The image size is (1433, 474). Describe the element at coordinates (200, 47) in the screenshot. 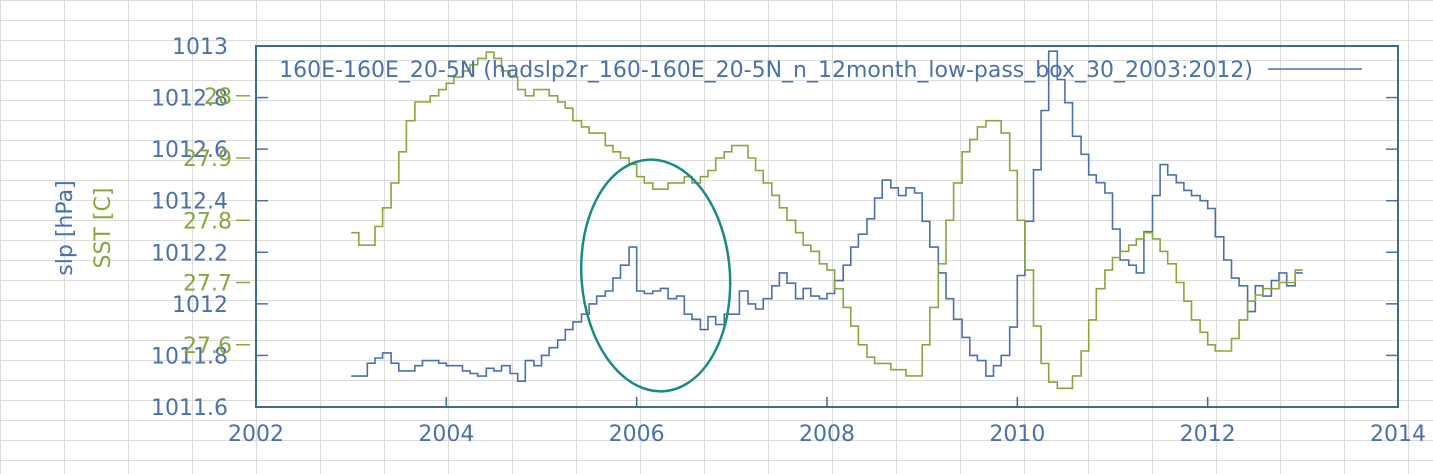

I see `slp-tick-label: 1013` at that location.